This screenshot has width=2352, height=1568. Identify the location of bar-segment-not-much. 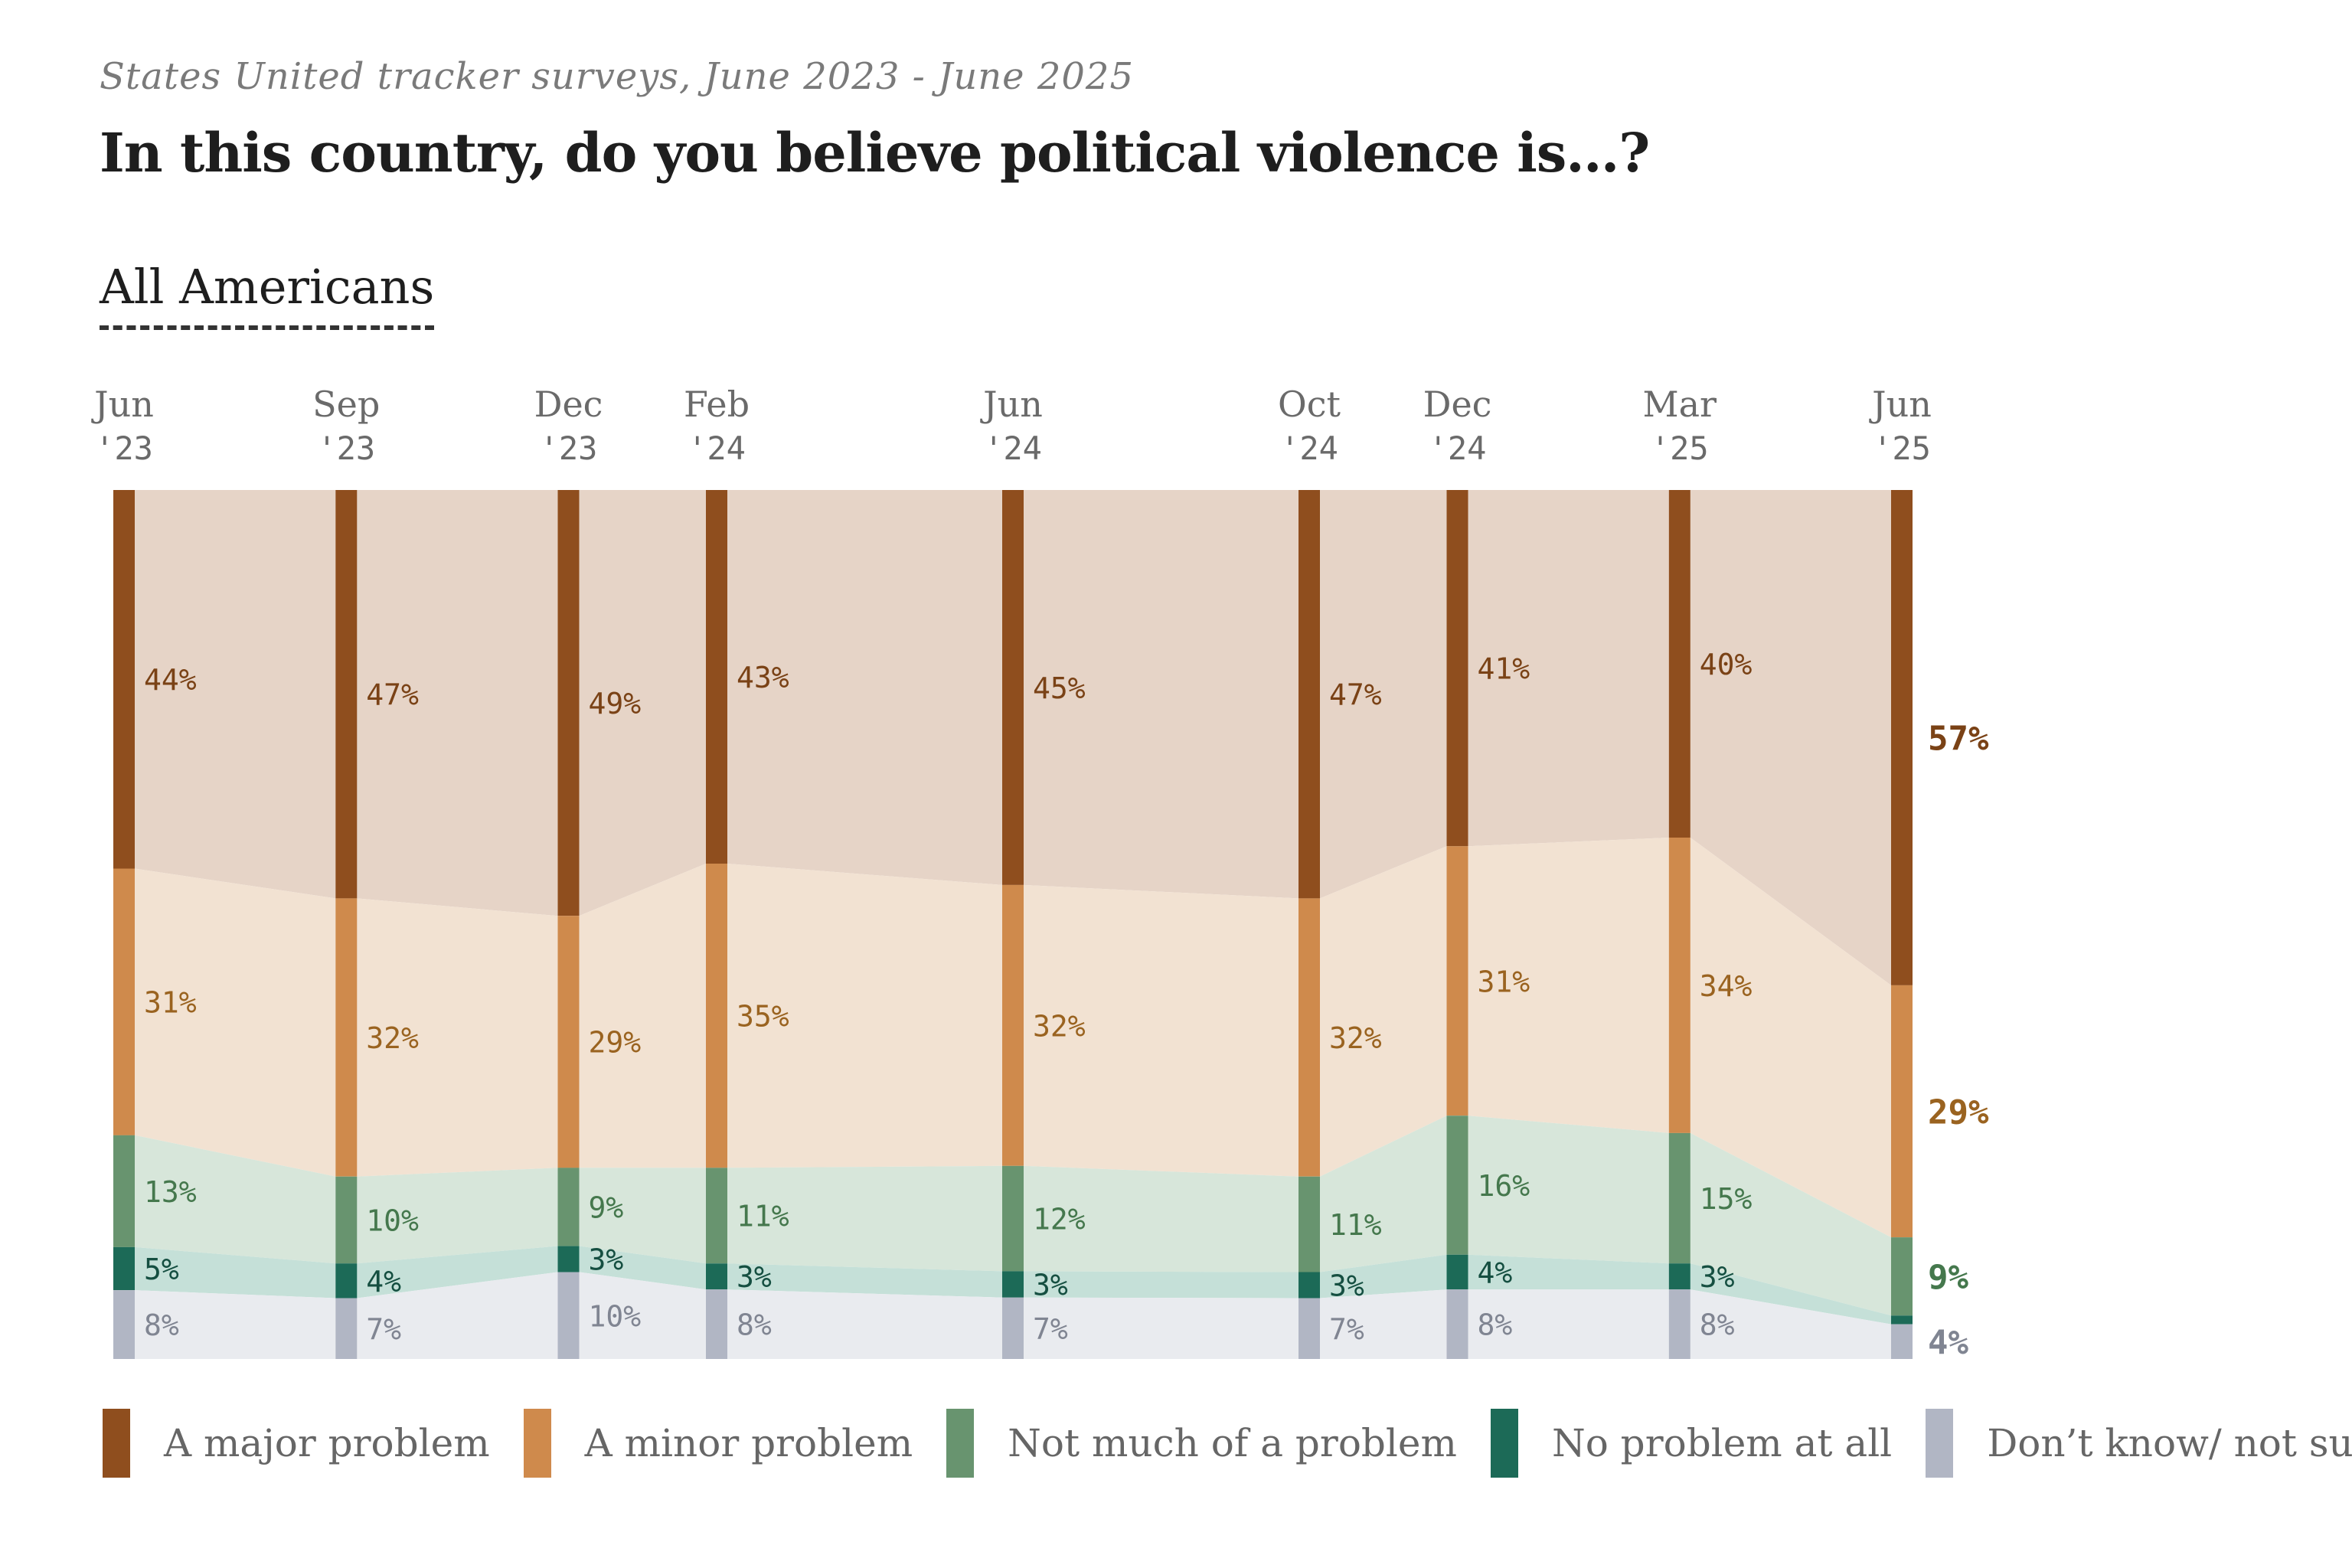
(346, 1220).